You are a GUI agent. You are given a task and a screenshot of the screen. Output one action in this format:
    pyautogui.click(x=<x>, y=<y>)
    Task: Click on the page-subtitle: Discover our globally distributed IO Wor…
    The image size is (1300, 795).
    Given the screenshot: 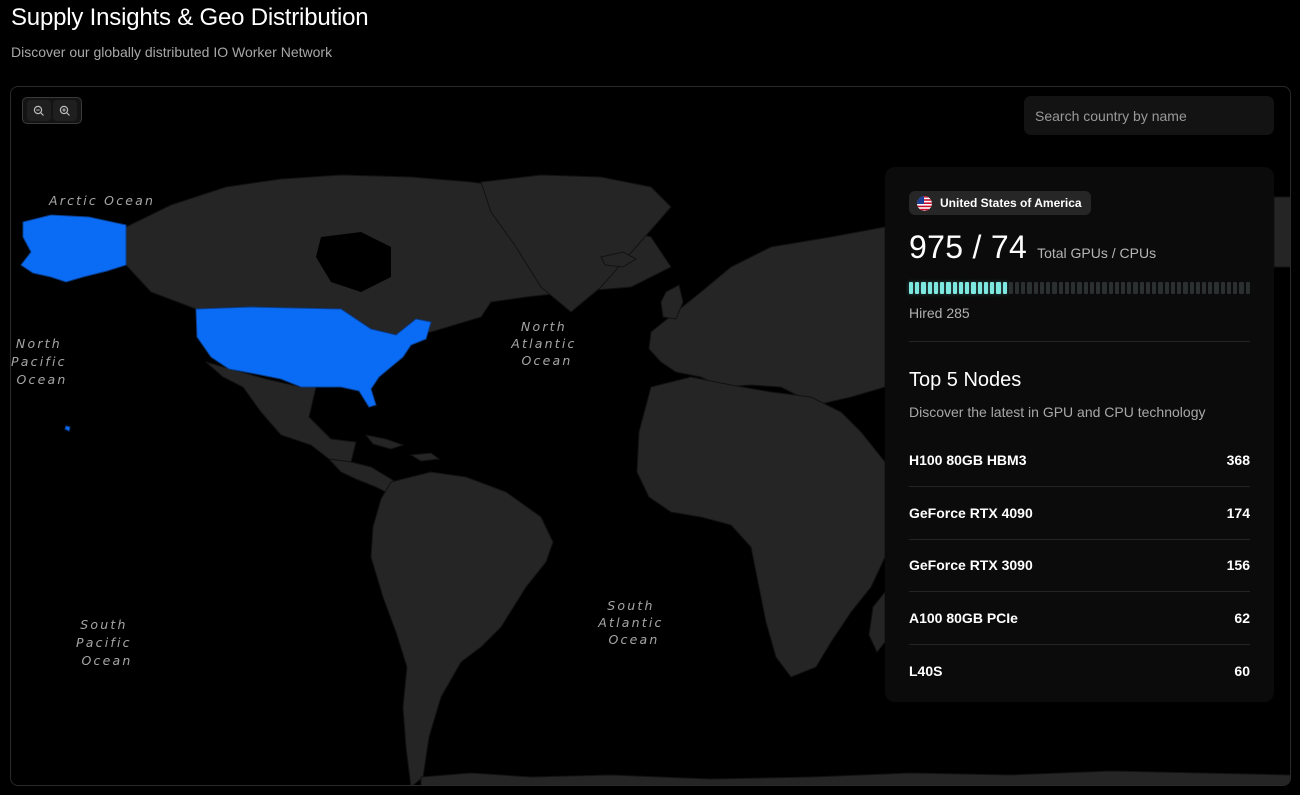 What is the action you would take?
    pyautogui.click(x=172, y=52)
    